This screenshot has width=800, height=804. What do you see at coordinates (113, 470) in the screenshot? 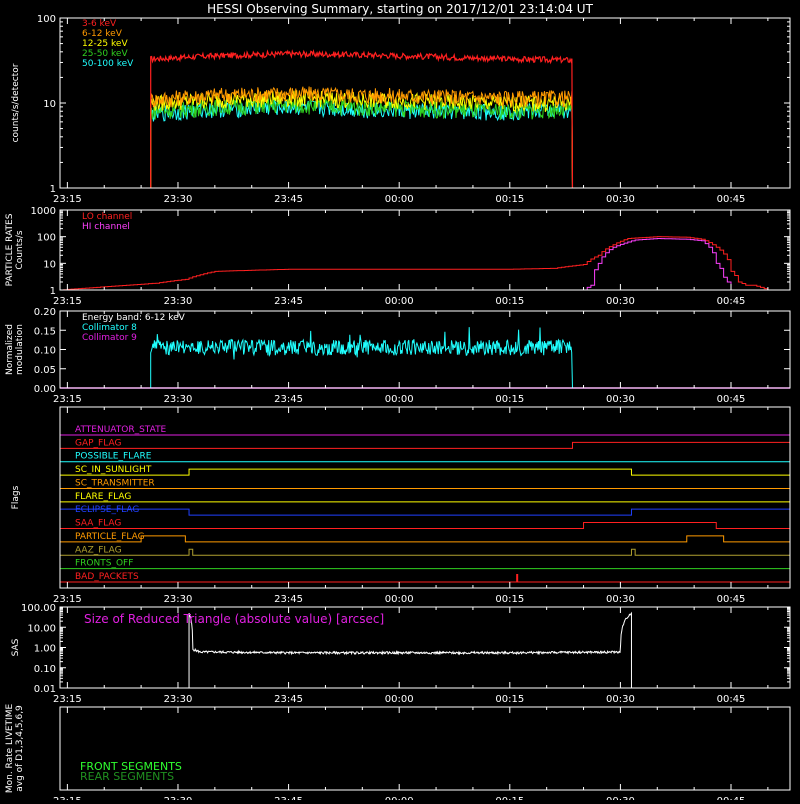
I see `flag-label: SC_IN_SUNLIGHT` at bounding box center [113, 470].